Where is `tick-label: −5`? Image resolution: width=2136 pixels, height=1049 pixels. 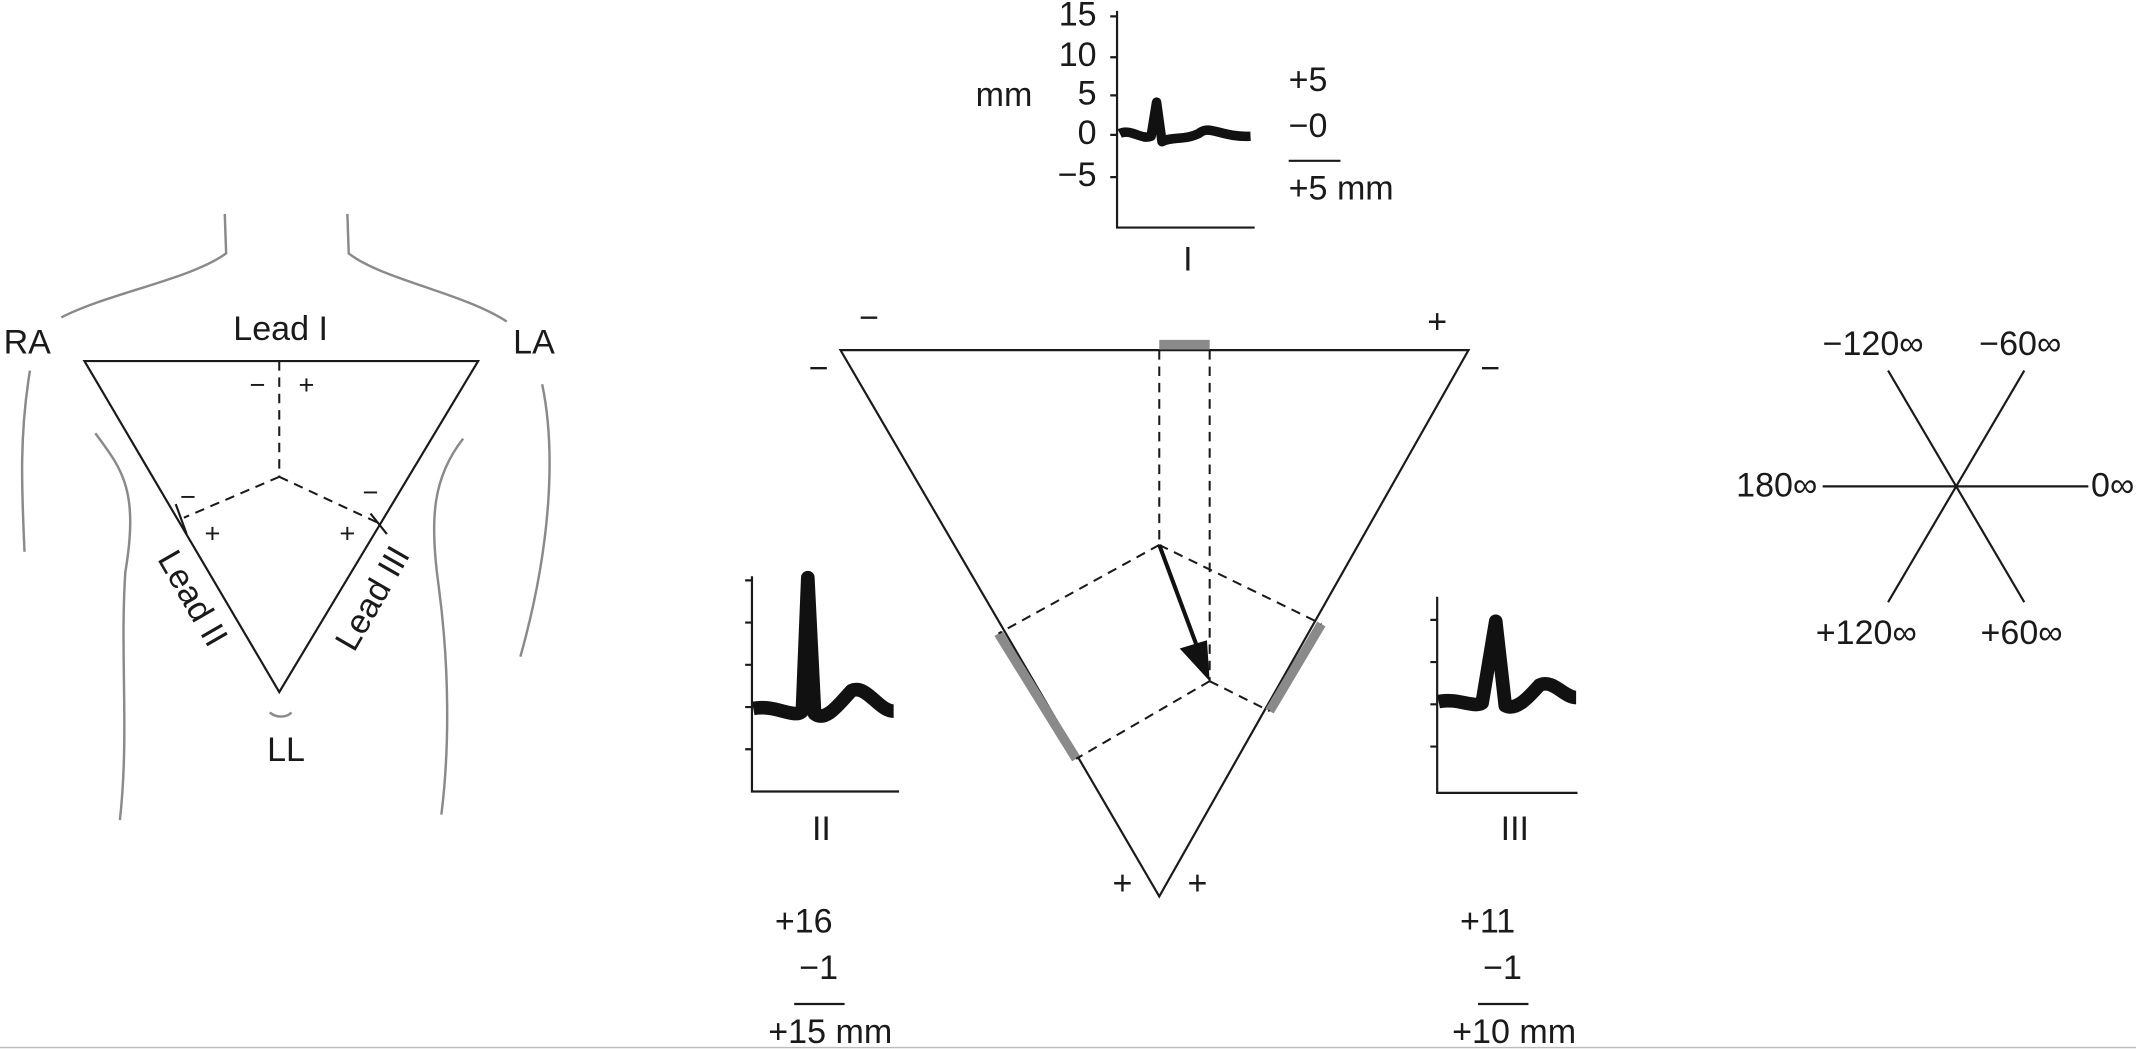 tick-label: −5 is located at coordinates (1077, 175).